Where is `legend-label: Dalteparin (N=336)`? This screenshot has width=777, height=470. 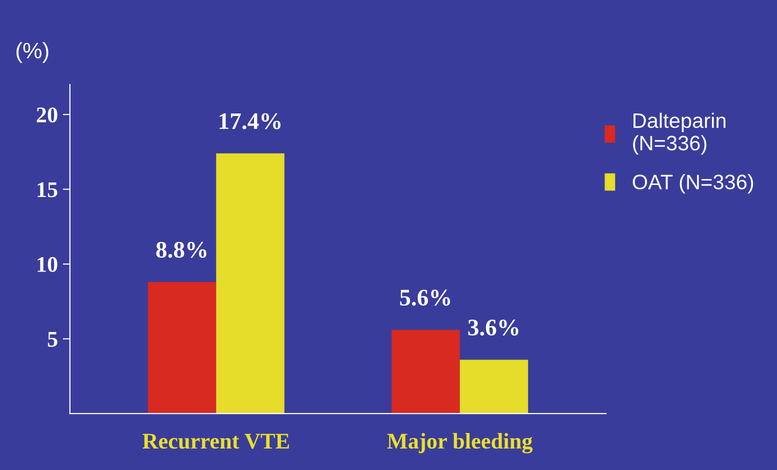
legend-label: Dalteparin (N=336) is located at coordinates (679, 133).